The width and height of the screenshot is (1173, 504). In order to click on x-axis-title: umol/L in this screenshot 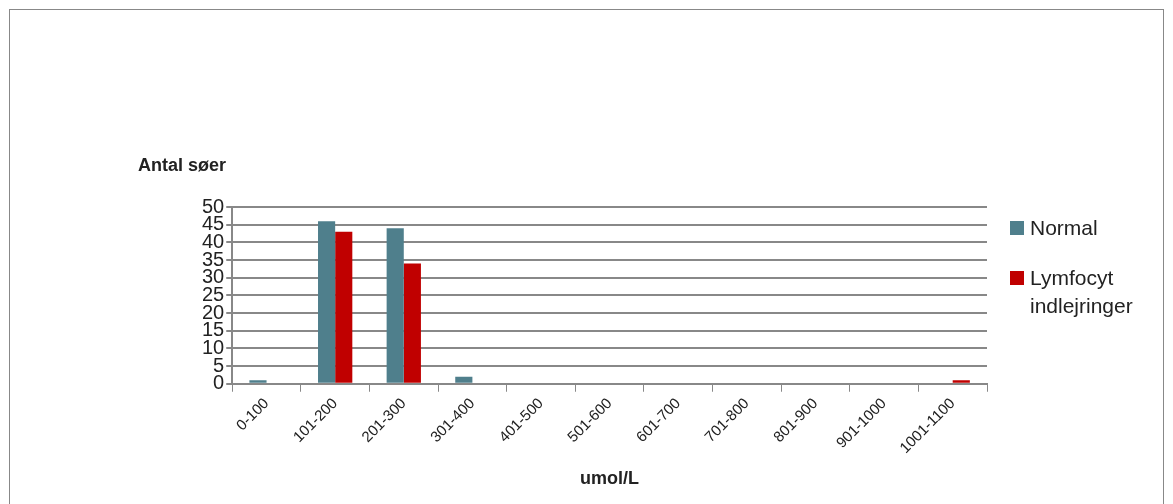, I will do `click(610, 478)`.